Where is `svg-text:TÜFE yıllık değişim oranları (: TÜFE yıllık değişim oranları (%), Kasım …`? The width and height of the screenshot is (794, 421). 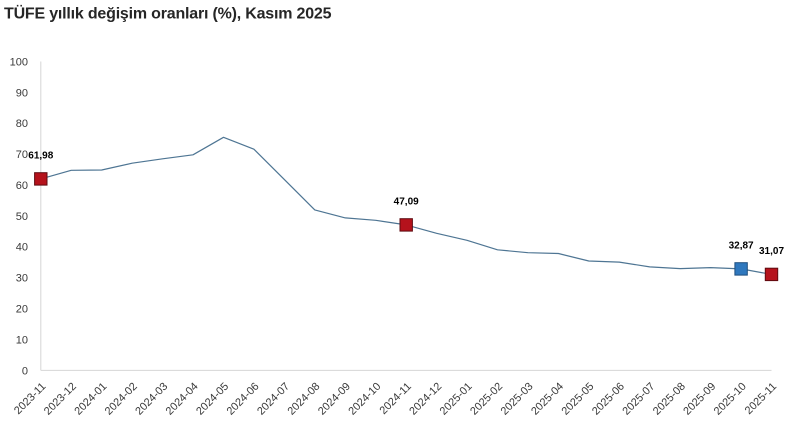
svg-text:TÜFE yıllık değişim oranları (: TÜFE yıllık değişim oranları (%), Kasım … is located at coordinates (168, 12).